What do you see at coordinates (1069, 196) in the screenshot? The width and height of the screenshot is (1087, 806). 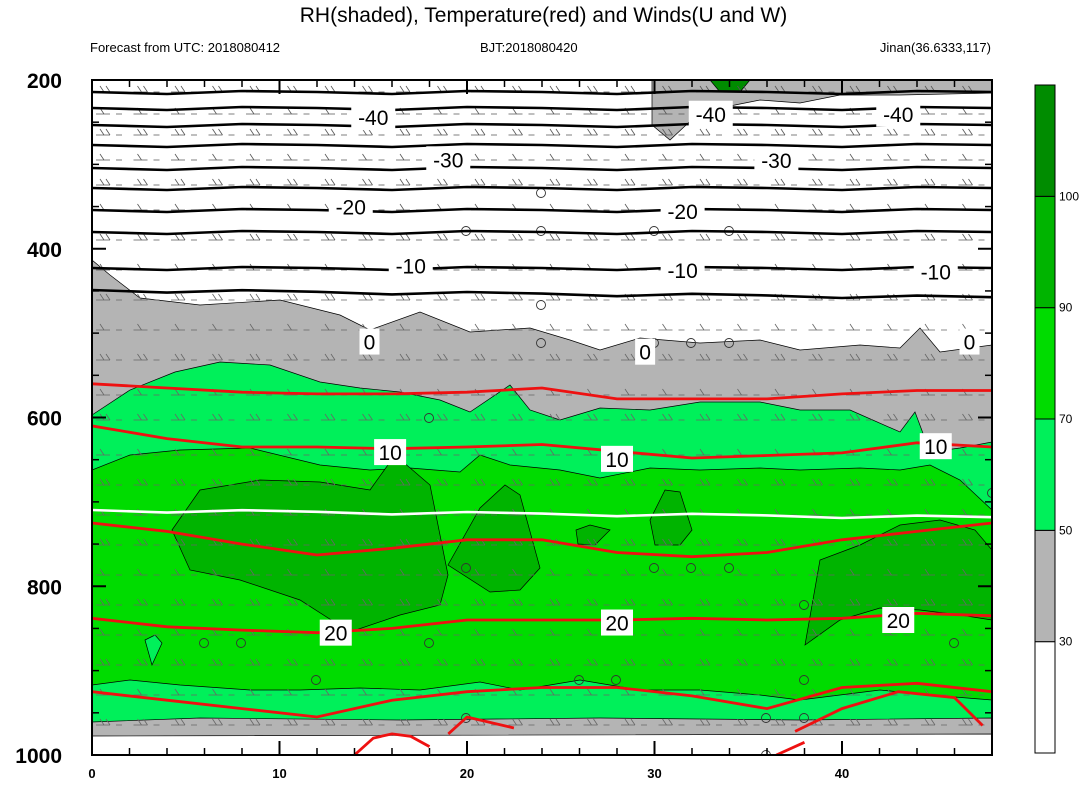 I see `colorbar-label: 100` at bounding box center [1069, 196].